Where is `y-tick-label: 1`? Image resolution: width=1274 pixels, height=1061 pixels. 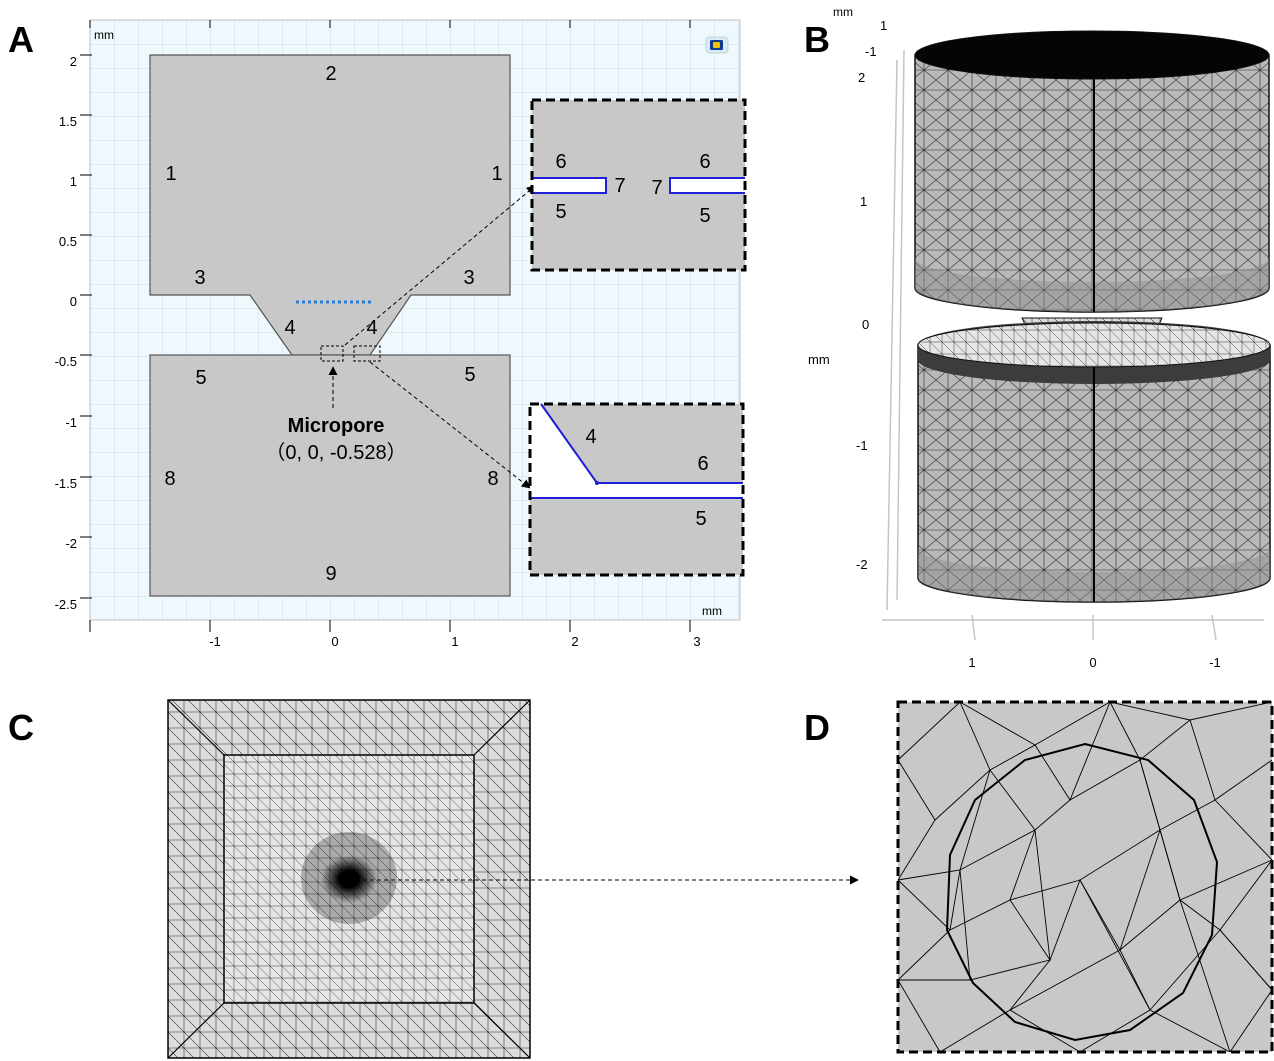 y-tick-label: 1 is located at coordinates (73, 181).